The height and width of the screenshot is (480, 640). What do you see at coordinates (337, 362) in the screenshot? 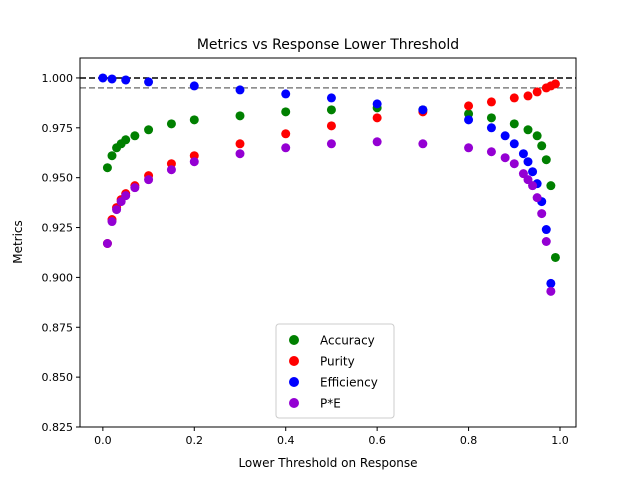
I see `legend-label: Purity` at bounding box center [337, 362].